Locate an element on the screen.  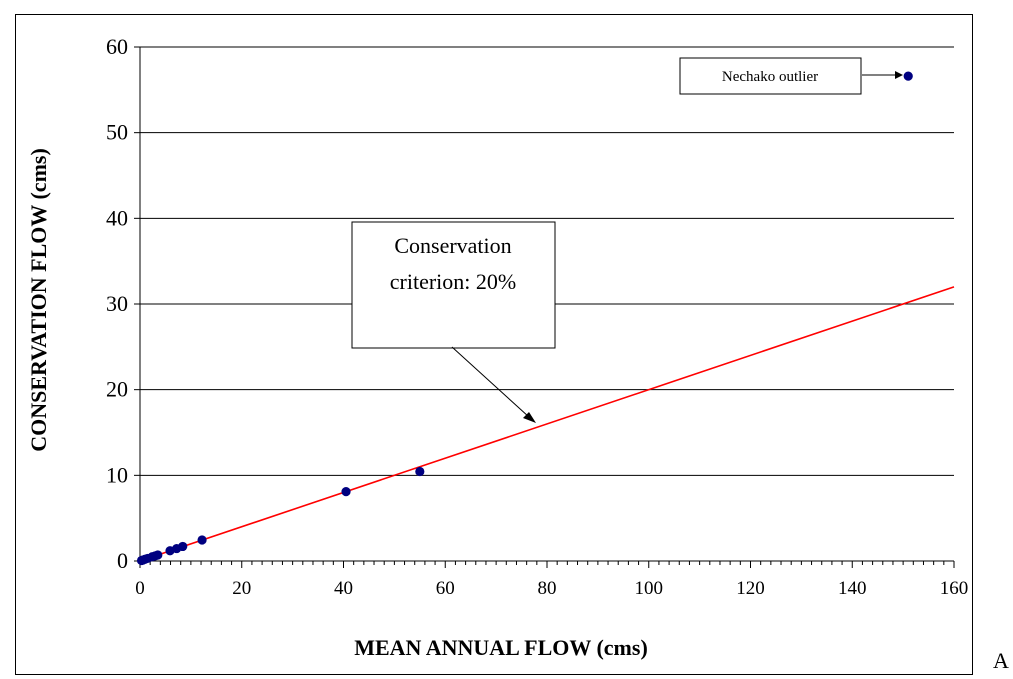
outlier-annotation-box is located at coordinates (770, 76).